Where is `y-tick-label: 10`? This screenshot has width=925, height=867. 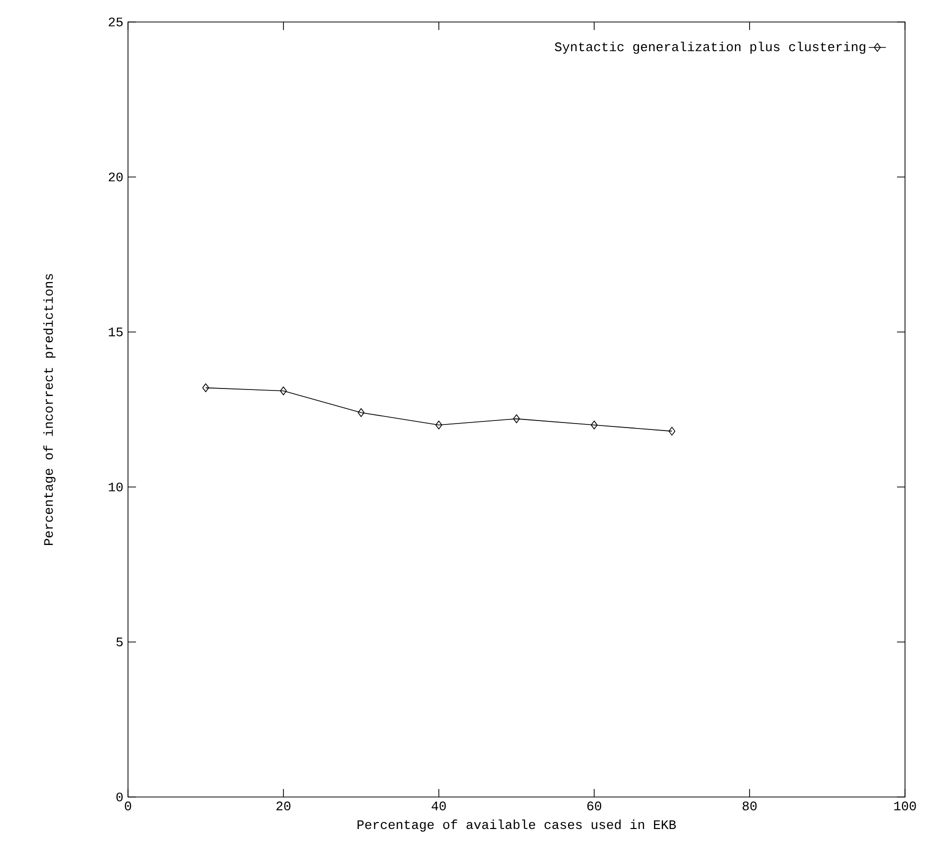
y-tick-label: 10 is located at coordinates (115, 487).